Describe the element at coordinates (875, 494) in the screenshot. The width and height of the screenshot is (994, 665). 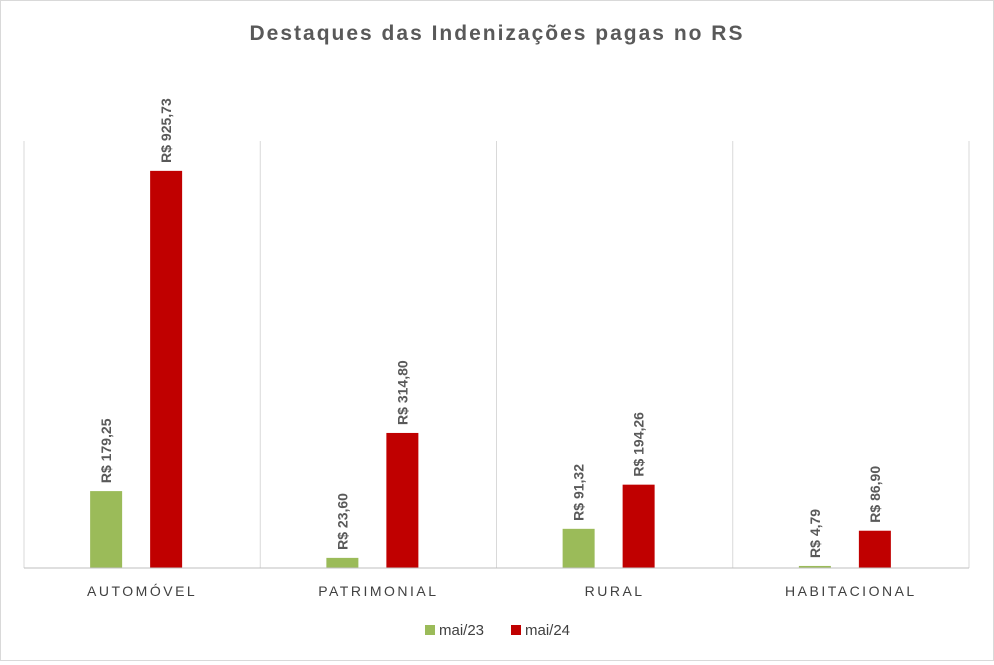
I see `data-label-mai-24-3: R$ 86,90` at that location.